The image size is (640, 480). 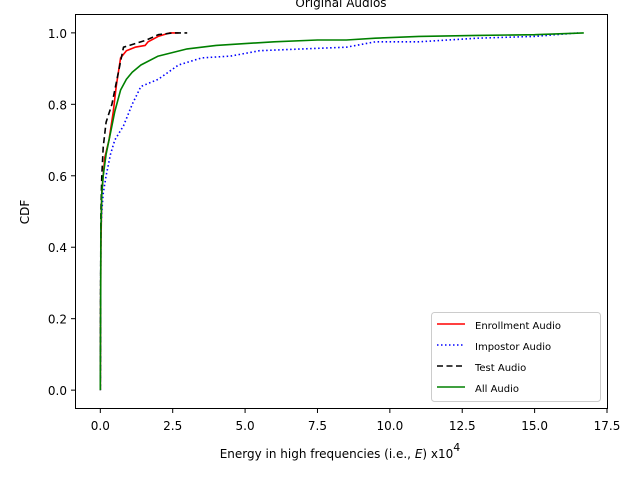 What do you see at coordinates (57, 34) in the screenshot?
I see `y-tick-label: 1.0` at bounding box center [57, 34].